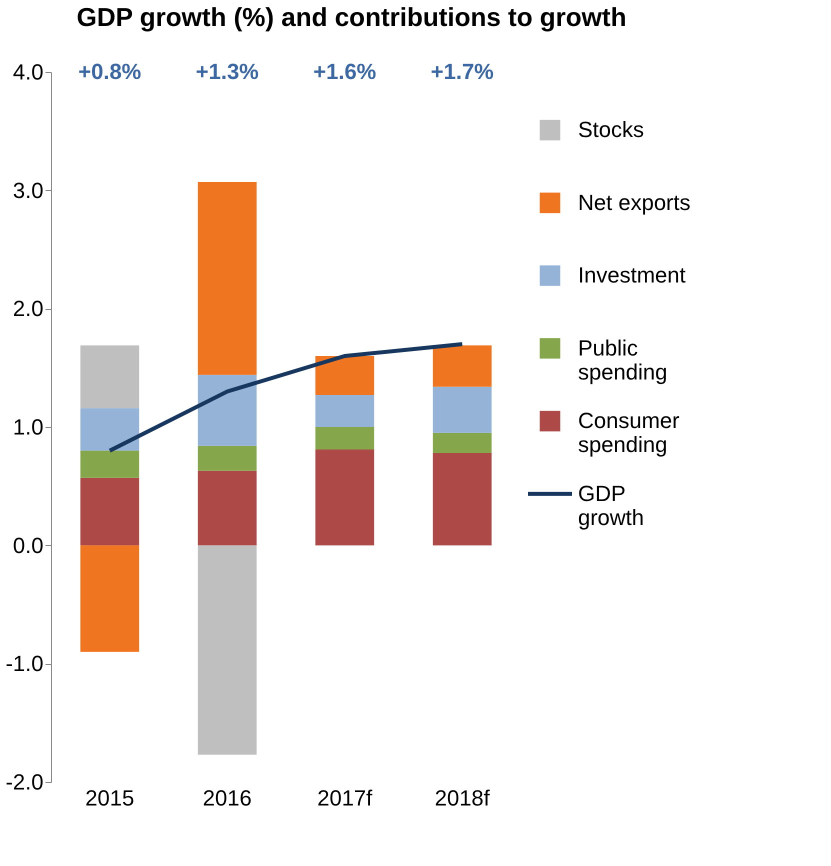  What do you see at coordinates (462, 71) in the screenshot?
I see `annotation: +1.7%` at bounding box center [462, 71].